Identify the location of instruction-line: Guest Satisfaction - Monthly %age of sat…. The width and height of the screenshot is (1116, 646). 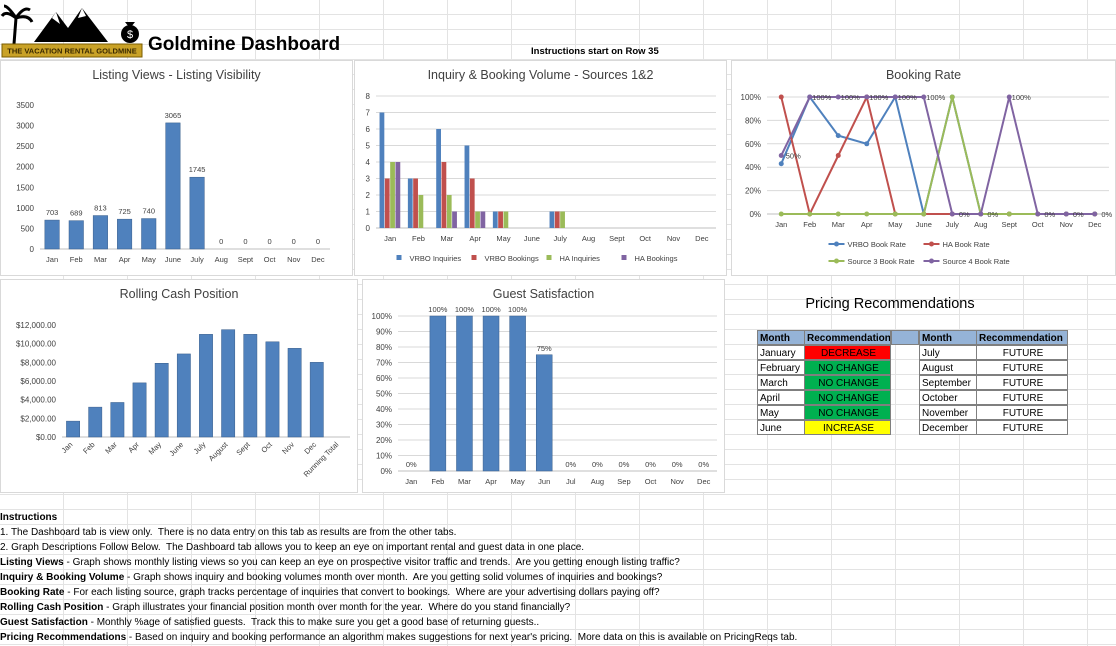
(269, 622).